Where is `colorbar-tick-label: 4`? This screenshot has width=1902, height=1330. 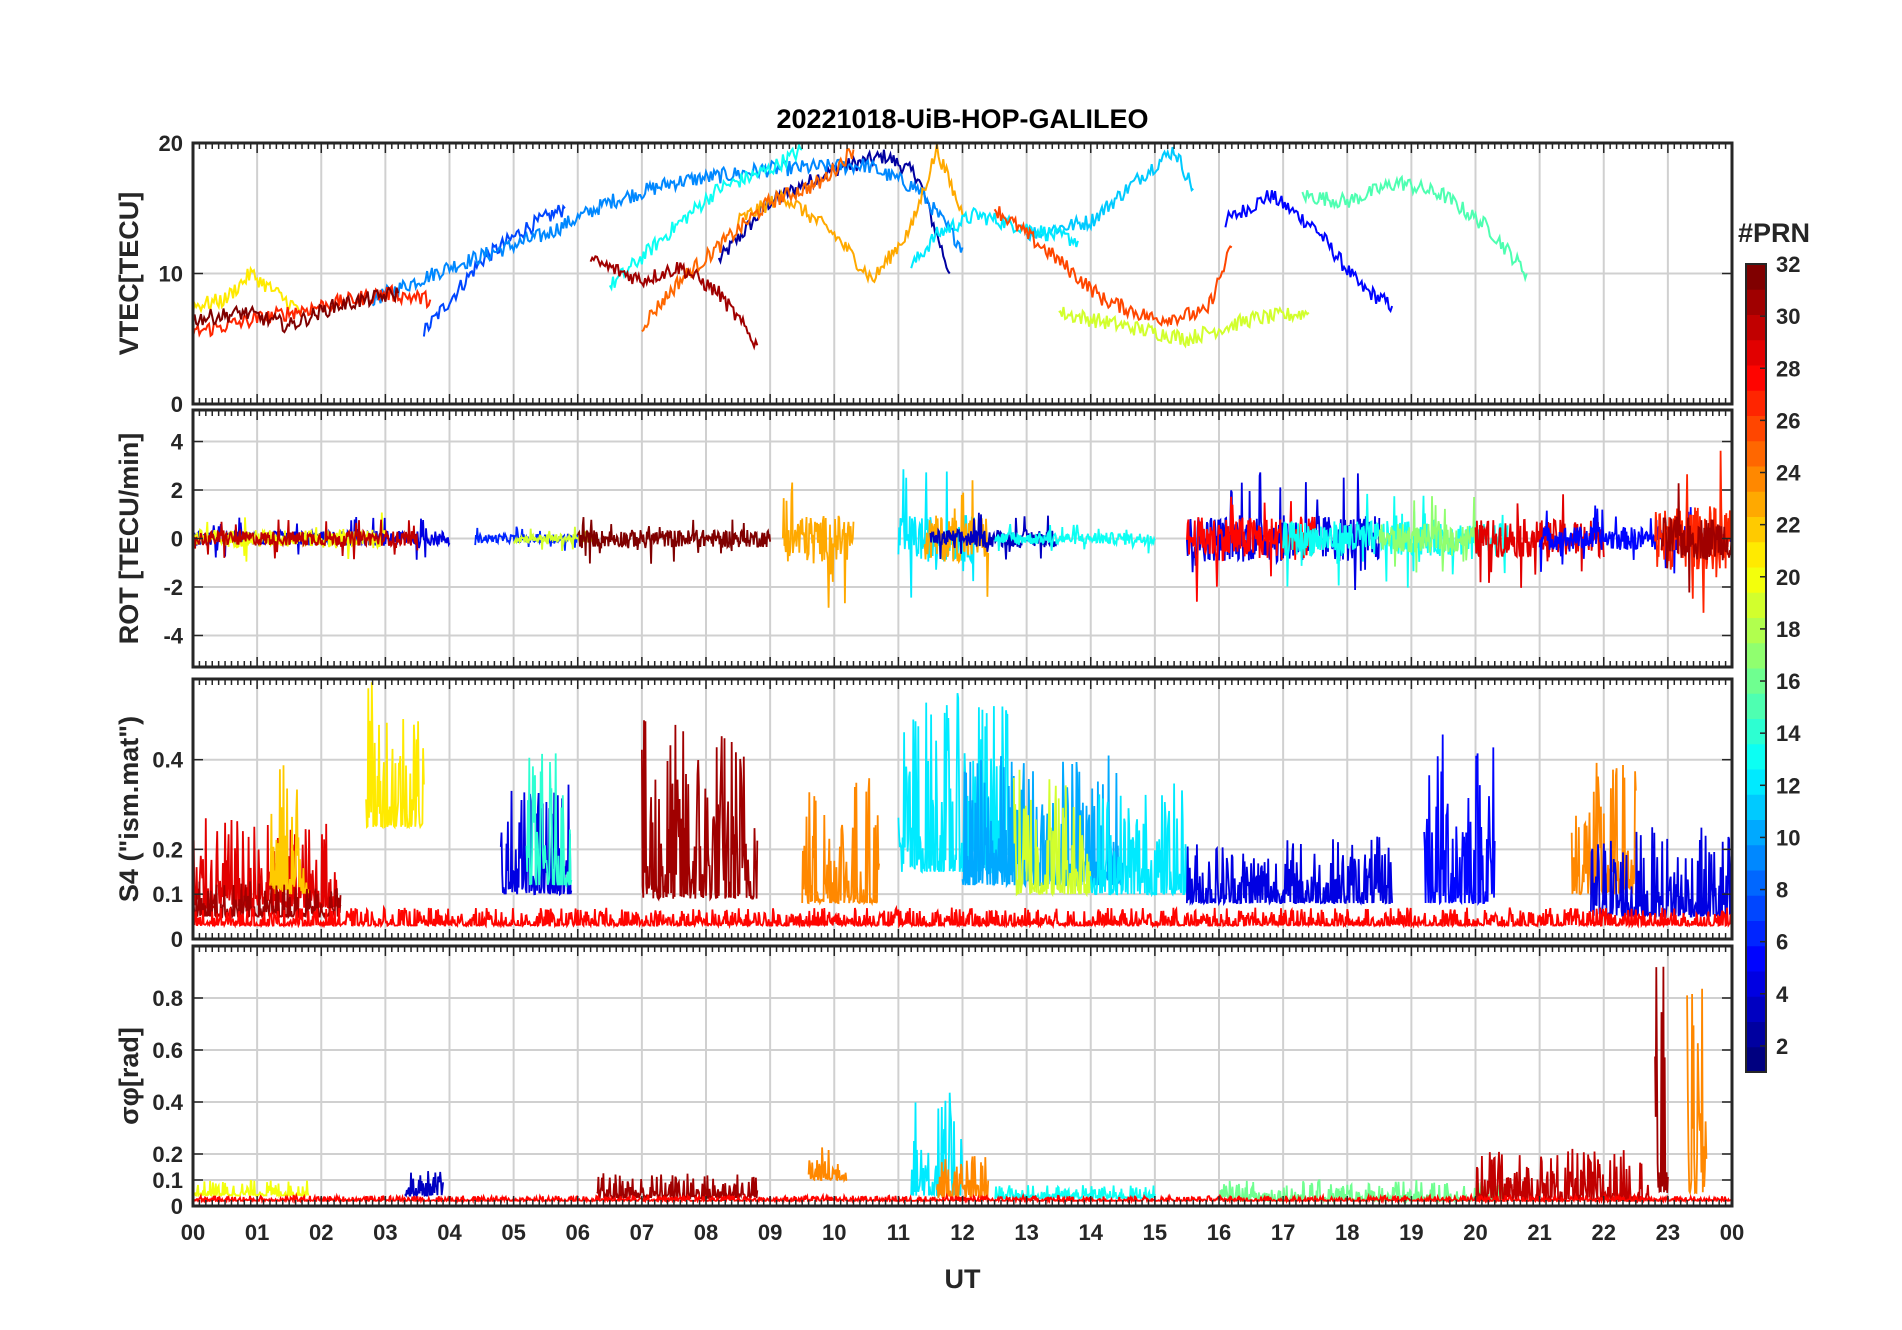 colorbar-tick-label: 4 is located at coordinates (1782, 994).